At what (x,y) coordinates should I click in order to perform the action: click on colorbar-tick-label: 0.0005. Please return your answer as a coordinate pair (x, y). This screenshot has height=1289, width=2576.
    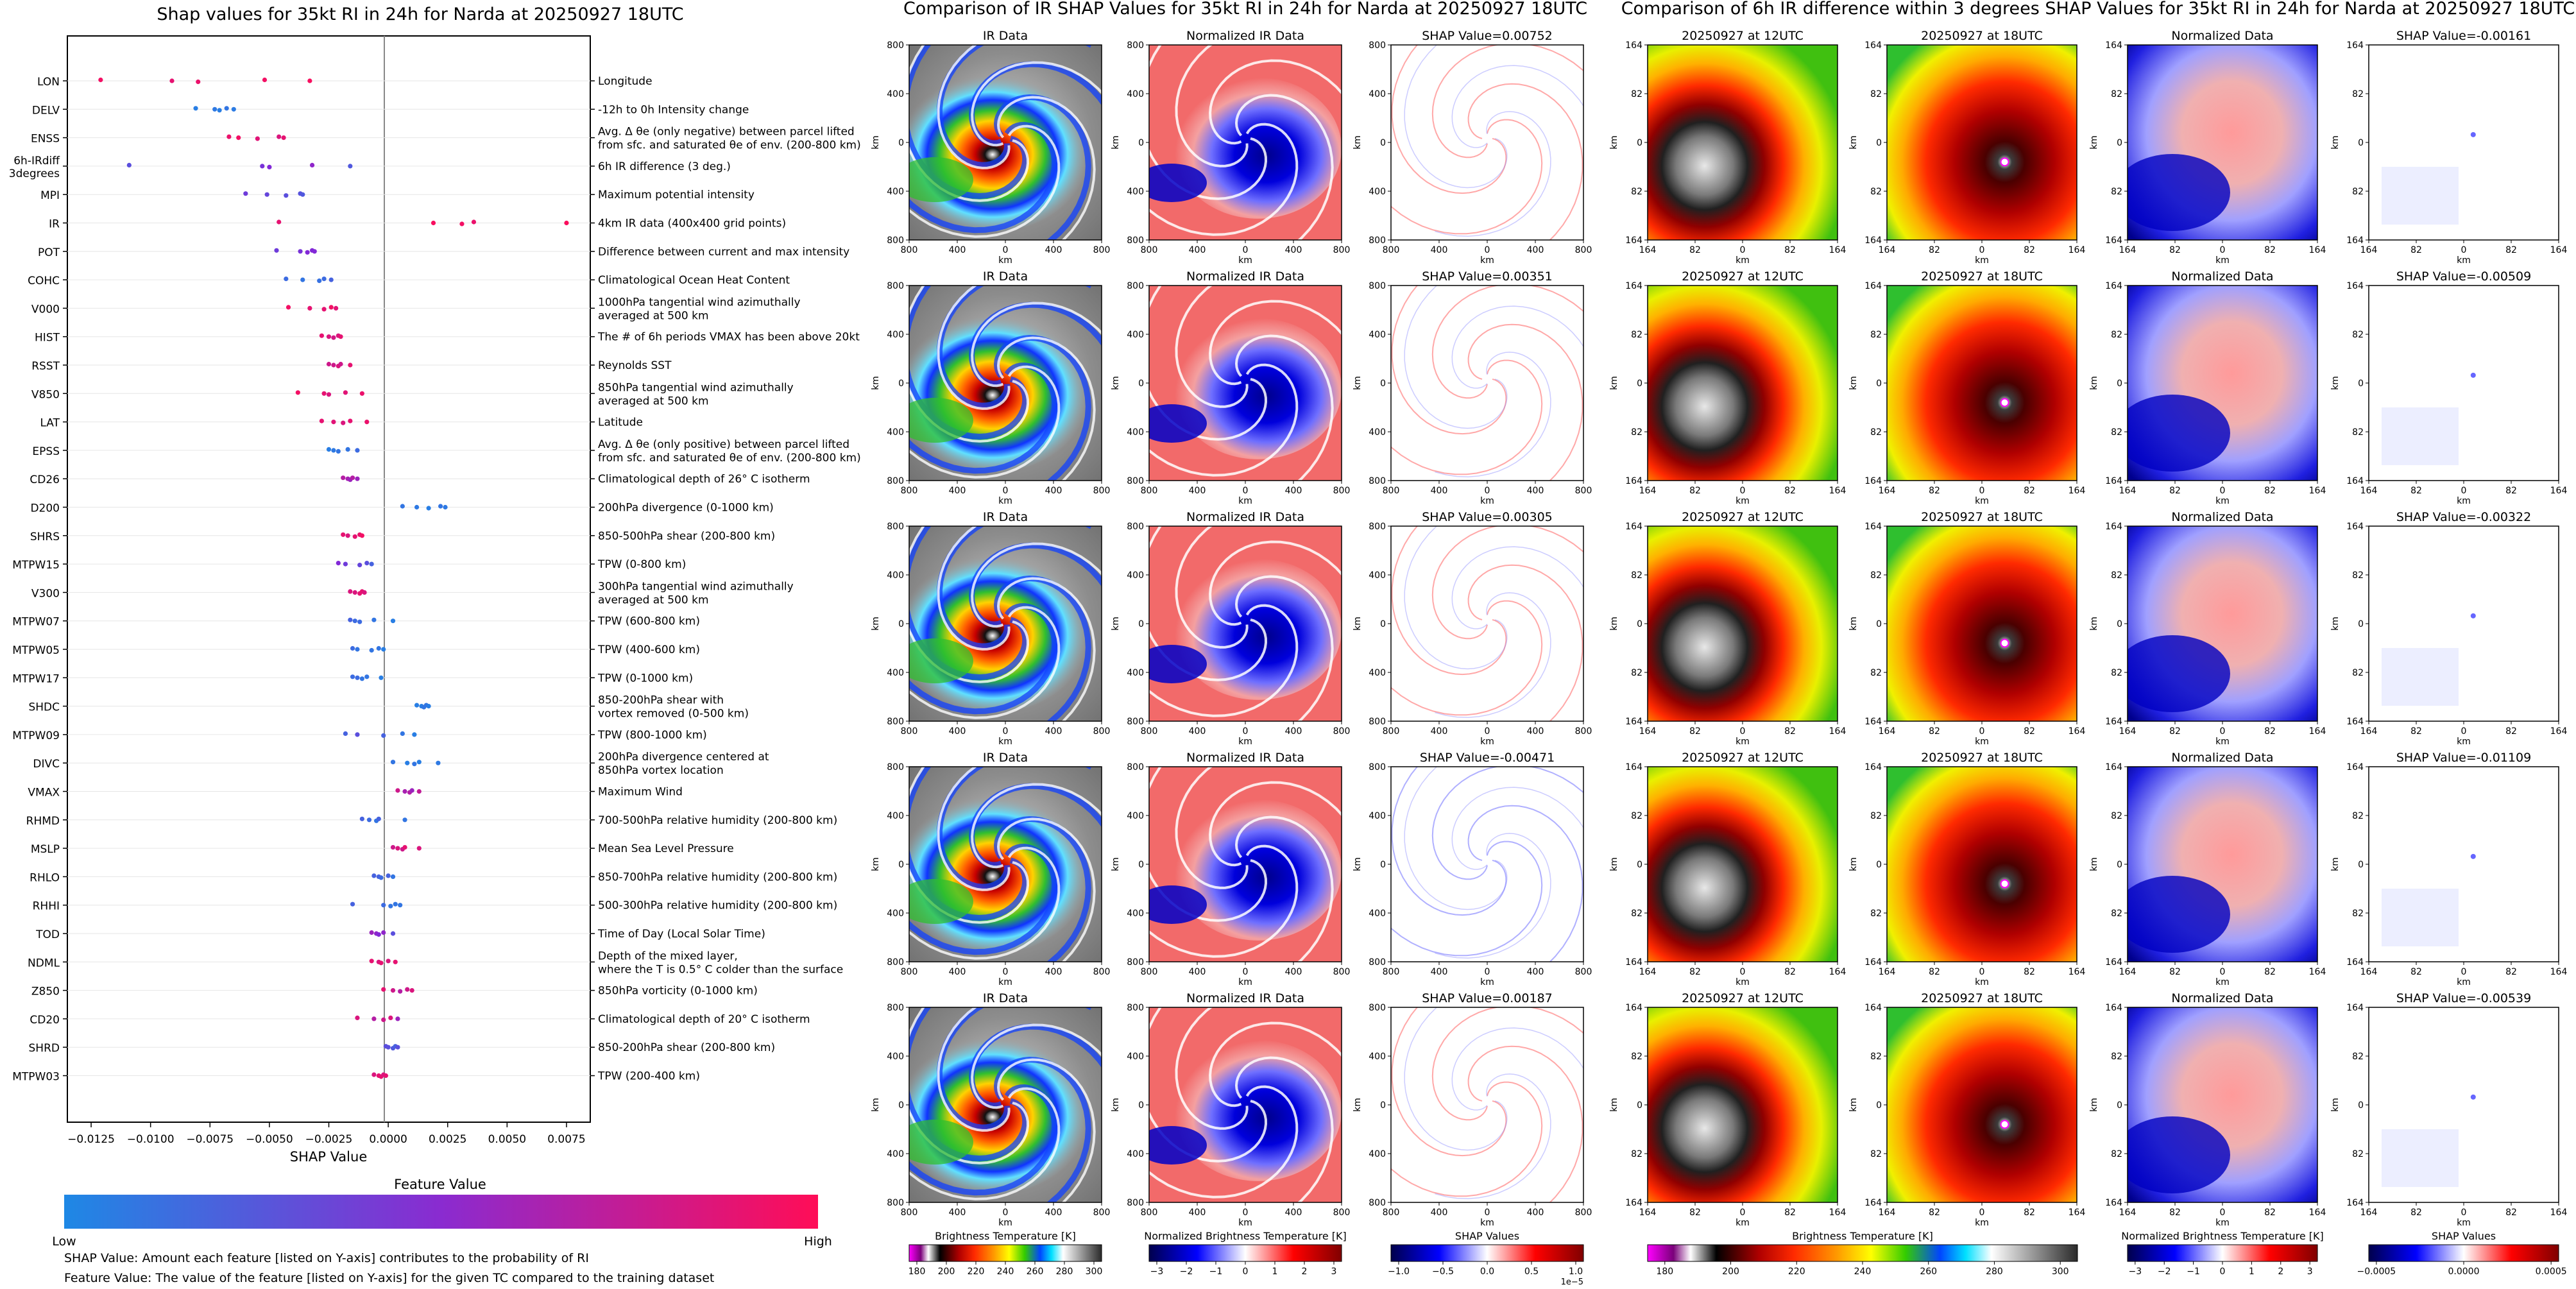
    Looking at the image, I should click on (2551, 1272).